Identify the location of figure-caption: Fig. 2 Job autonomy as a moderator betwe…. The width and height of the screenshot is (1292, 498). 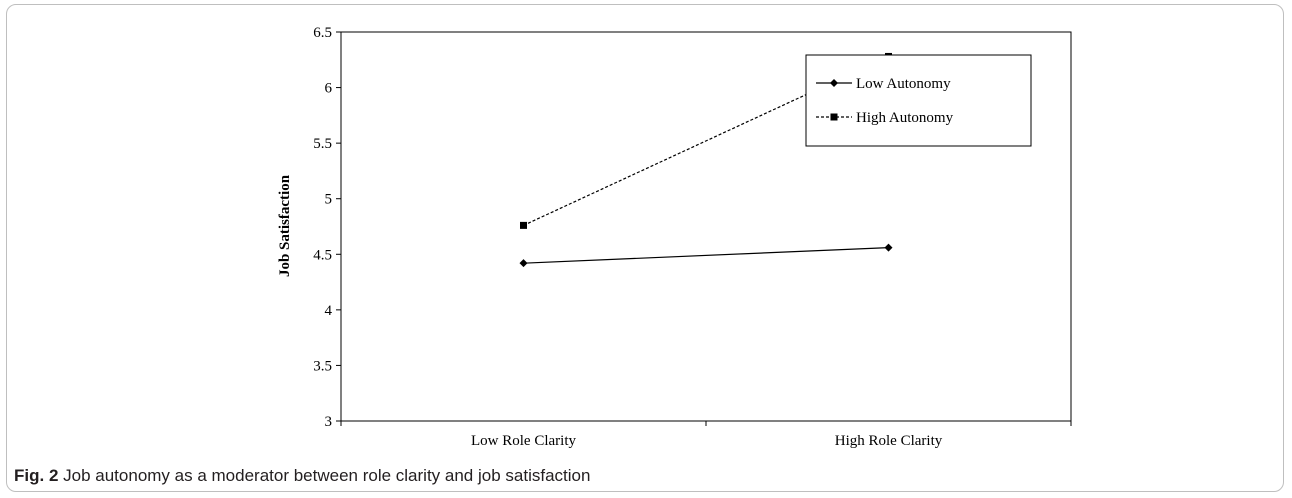
(302, 476).